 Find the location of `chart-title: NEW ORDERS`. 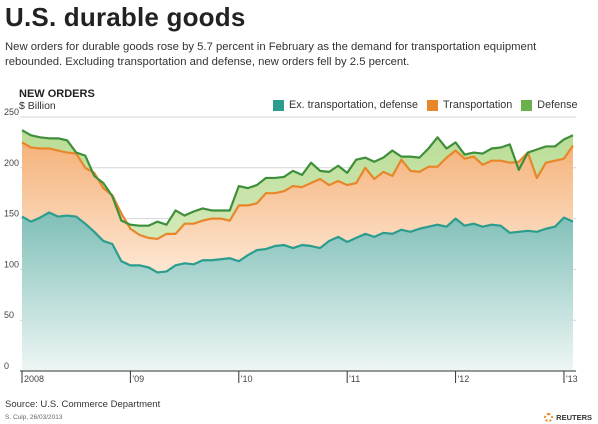

chart-title: NEW ORDERS is located at coordinates (57, 94).